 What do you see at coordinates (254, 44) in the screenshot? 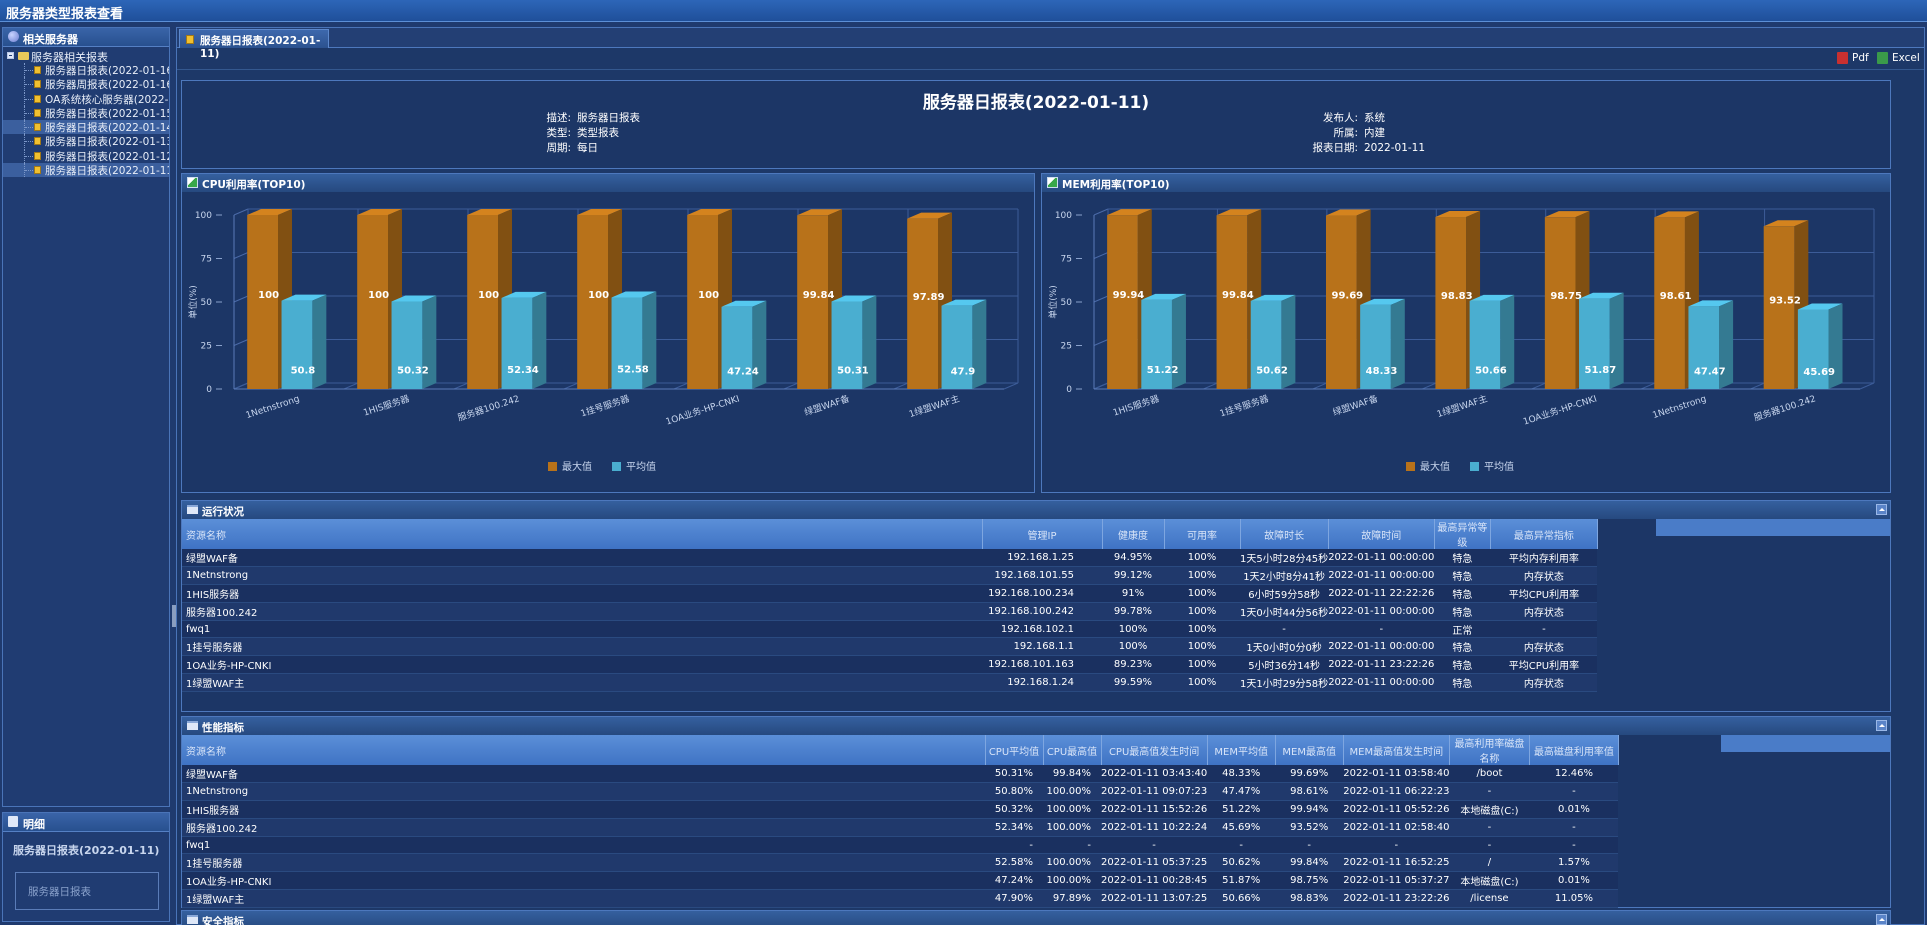
I see `tab-report: 服务器日报表(2022-01-11)` at bounding box center [254, 44].